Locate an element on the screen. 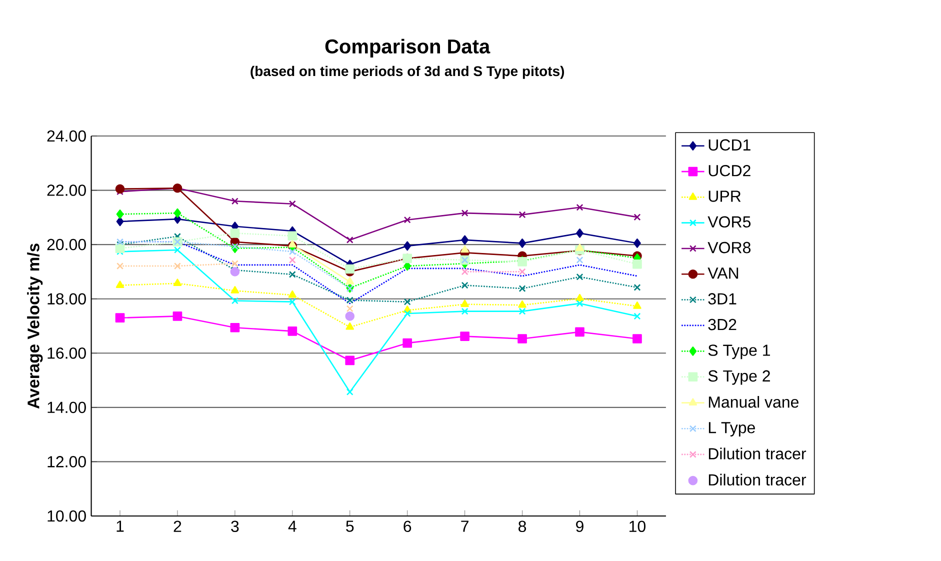 This screenshot has height=561, width=941. legend-label: L Type is located at coordinates (731, 429).